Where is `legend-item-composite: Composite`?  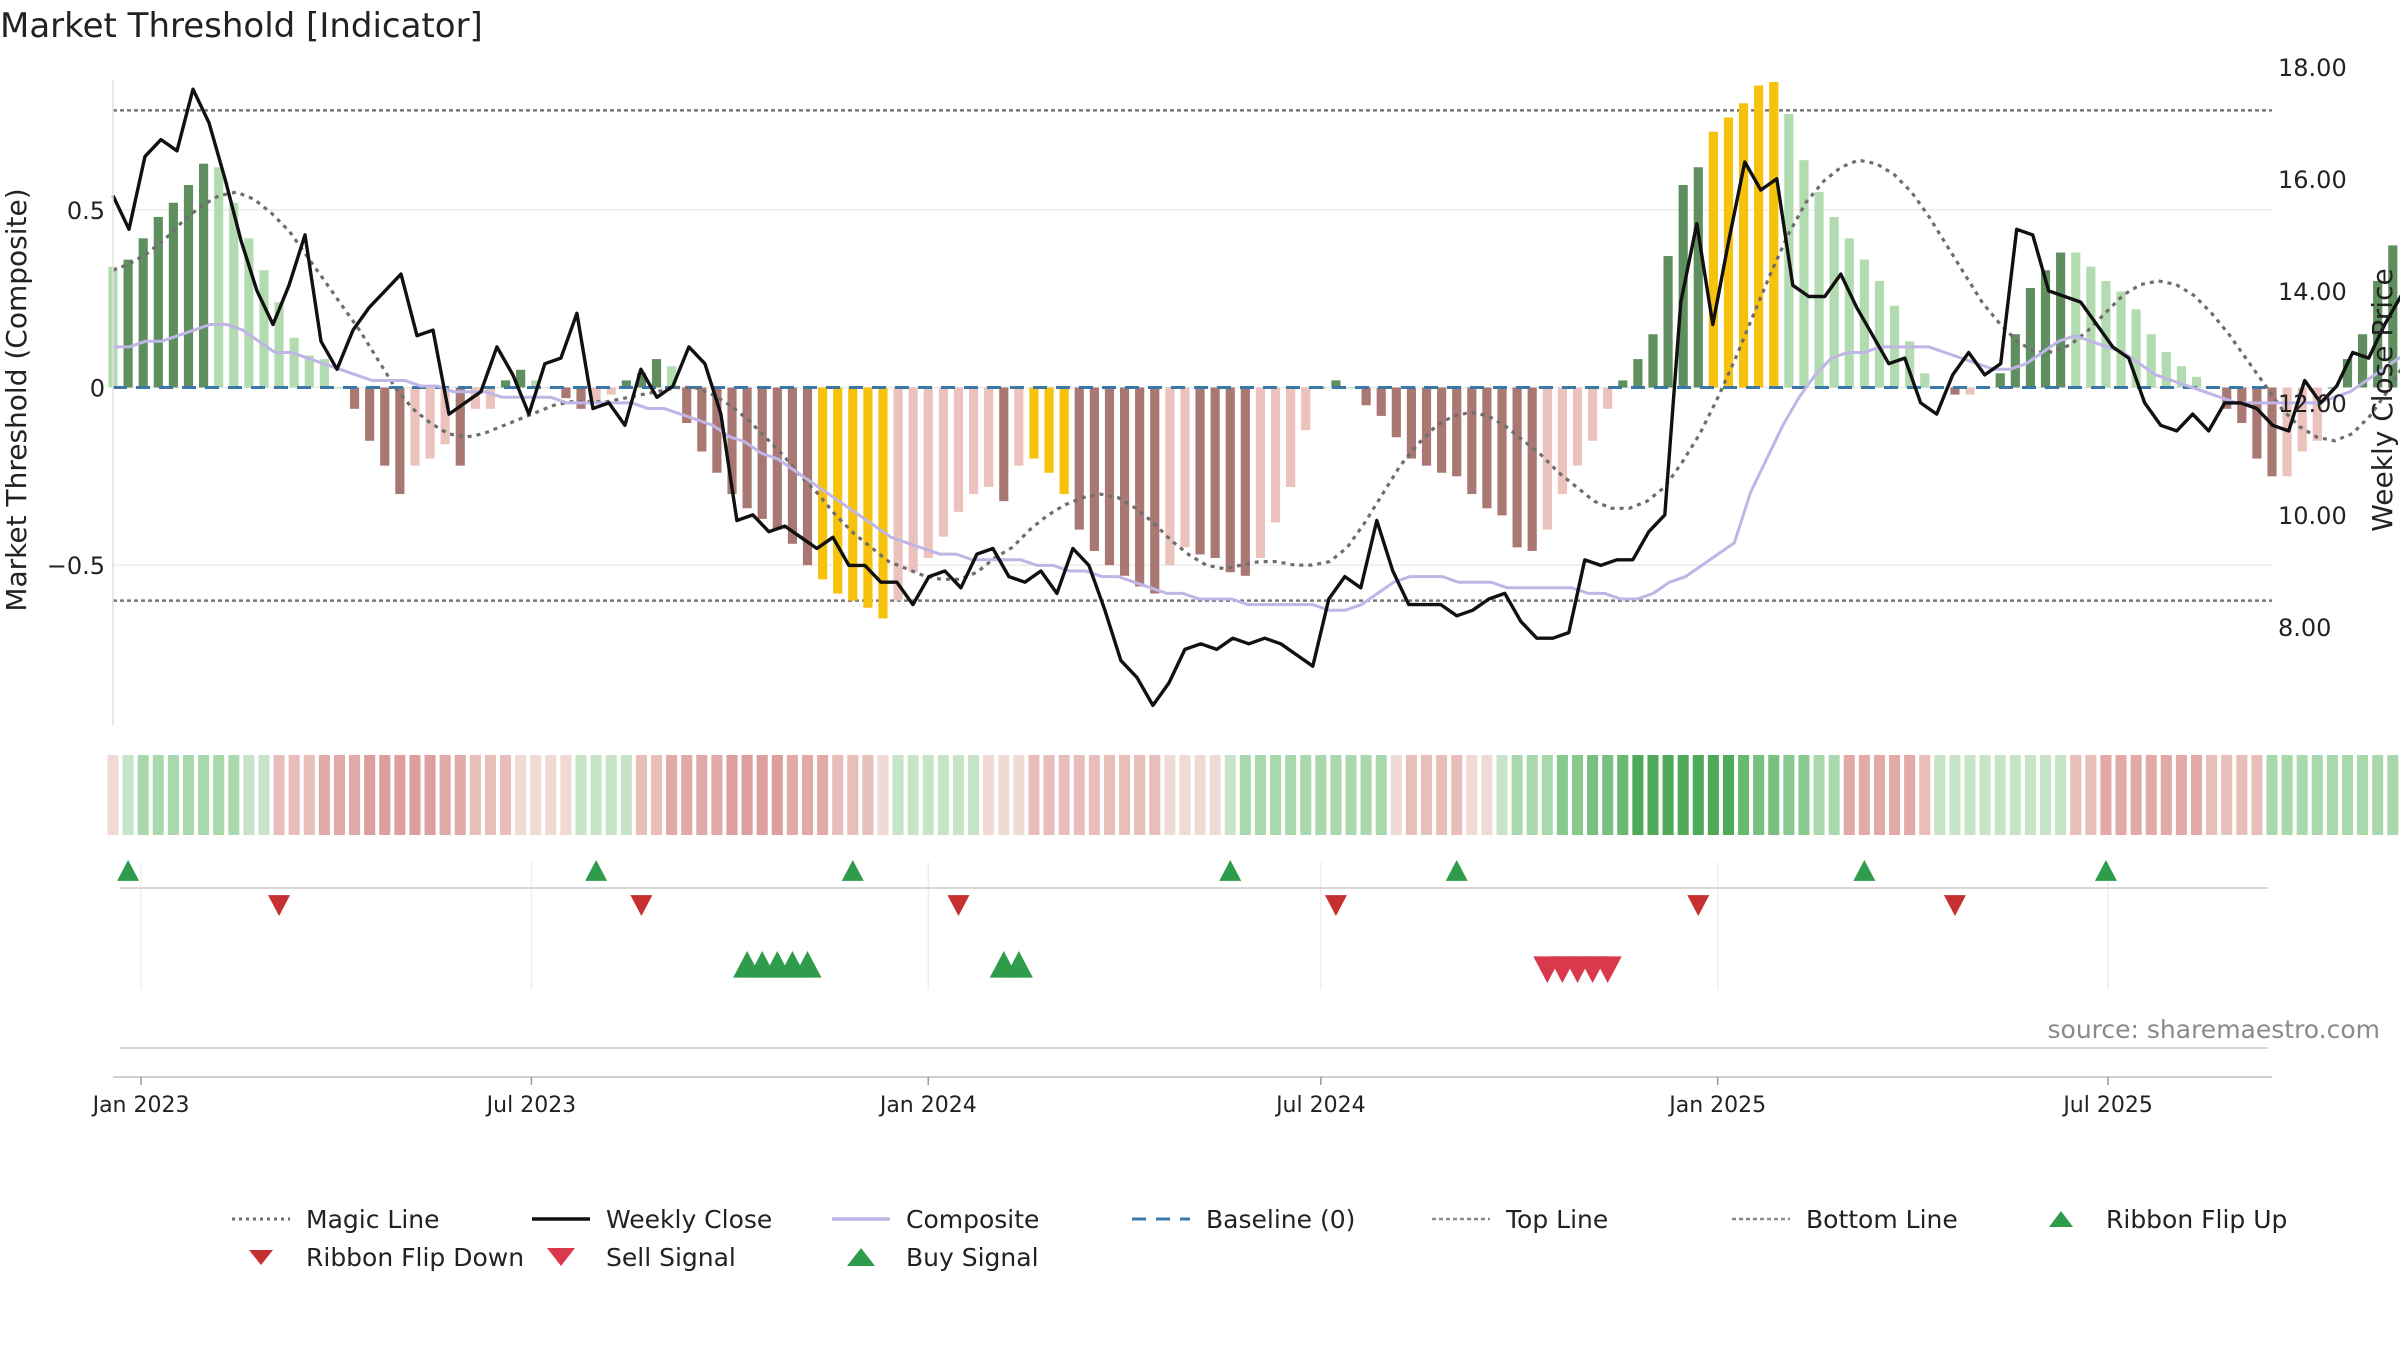 legend-item-composite: Composite is located at coordinates (980, 1219).